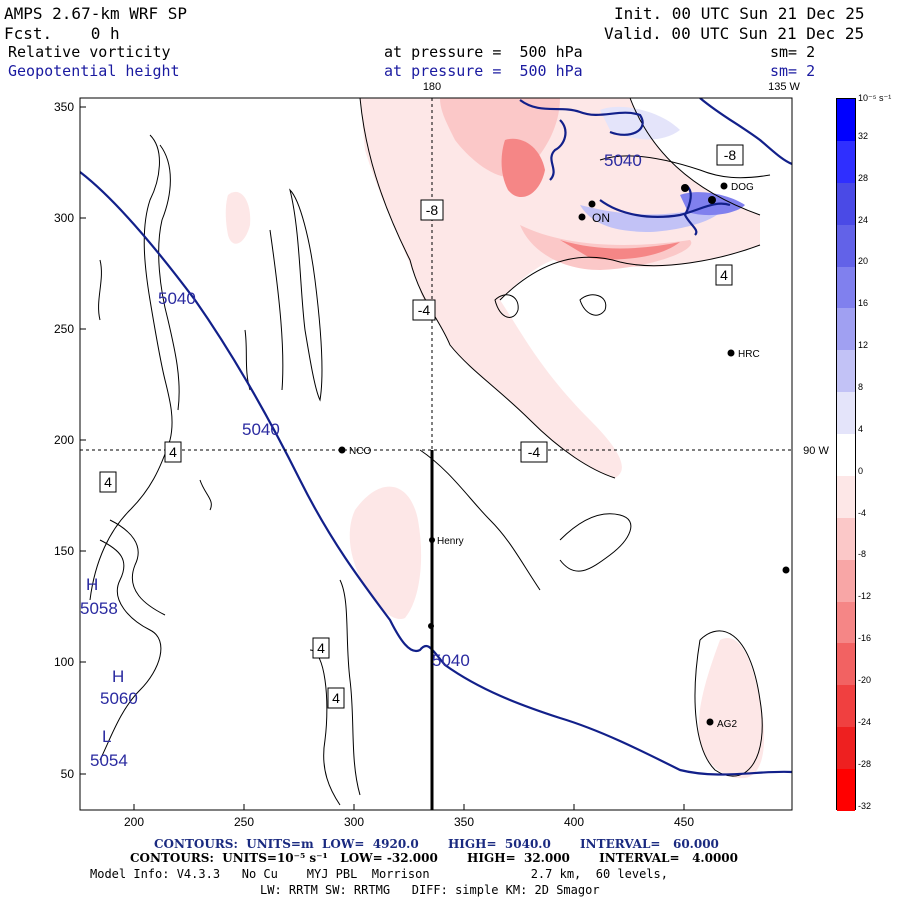  Describe the element at coordinates (354, 822) in the screenshot. I see `x-tick-label: 300` at that location.